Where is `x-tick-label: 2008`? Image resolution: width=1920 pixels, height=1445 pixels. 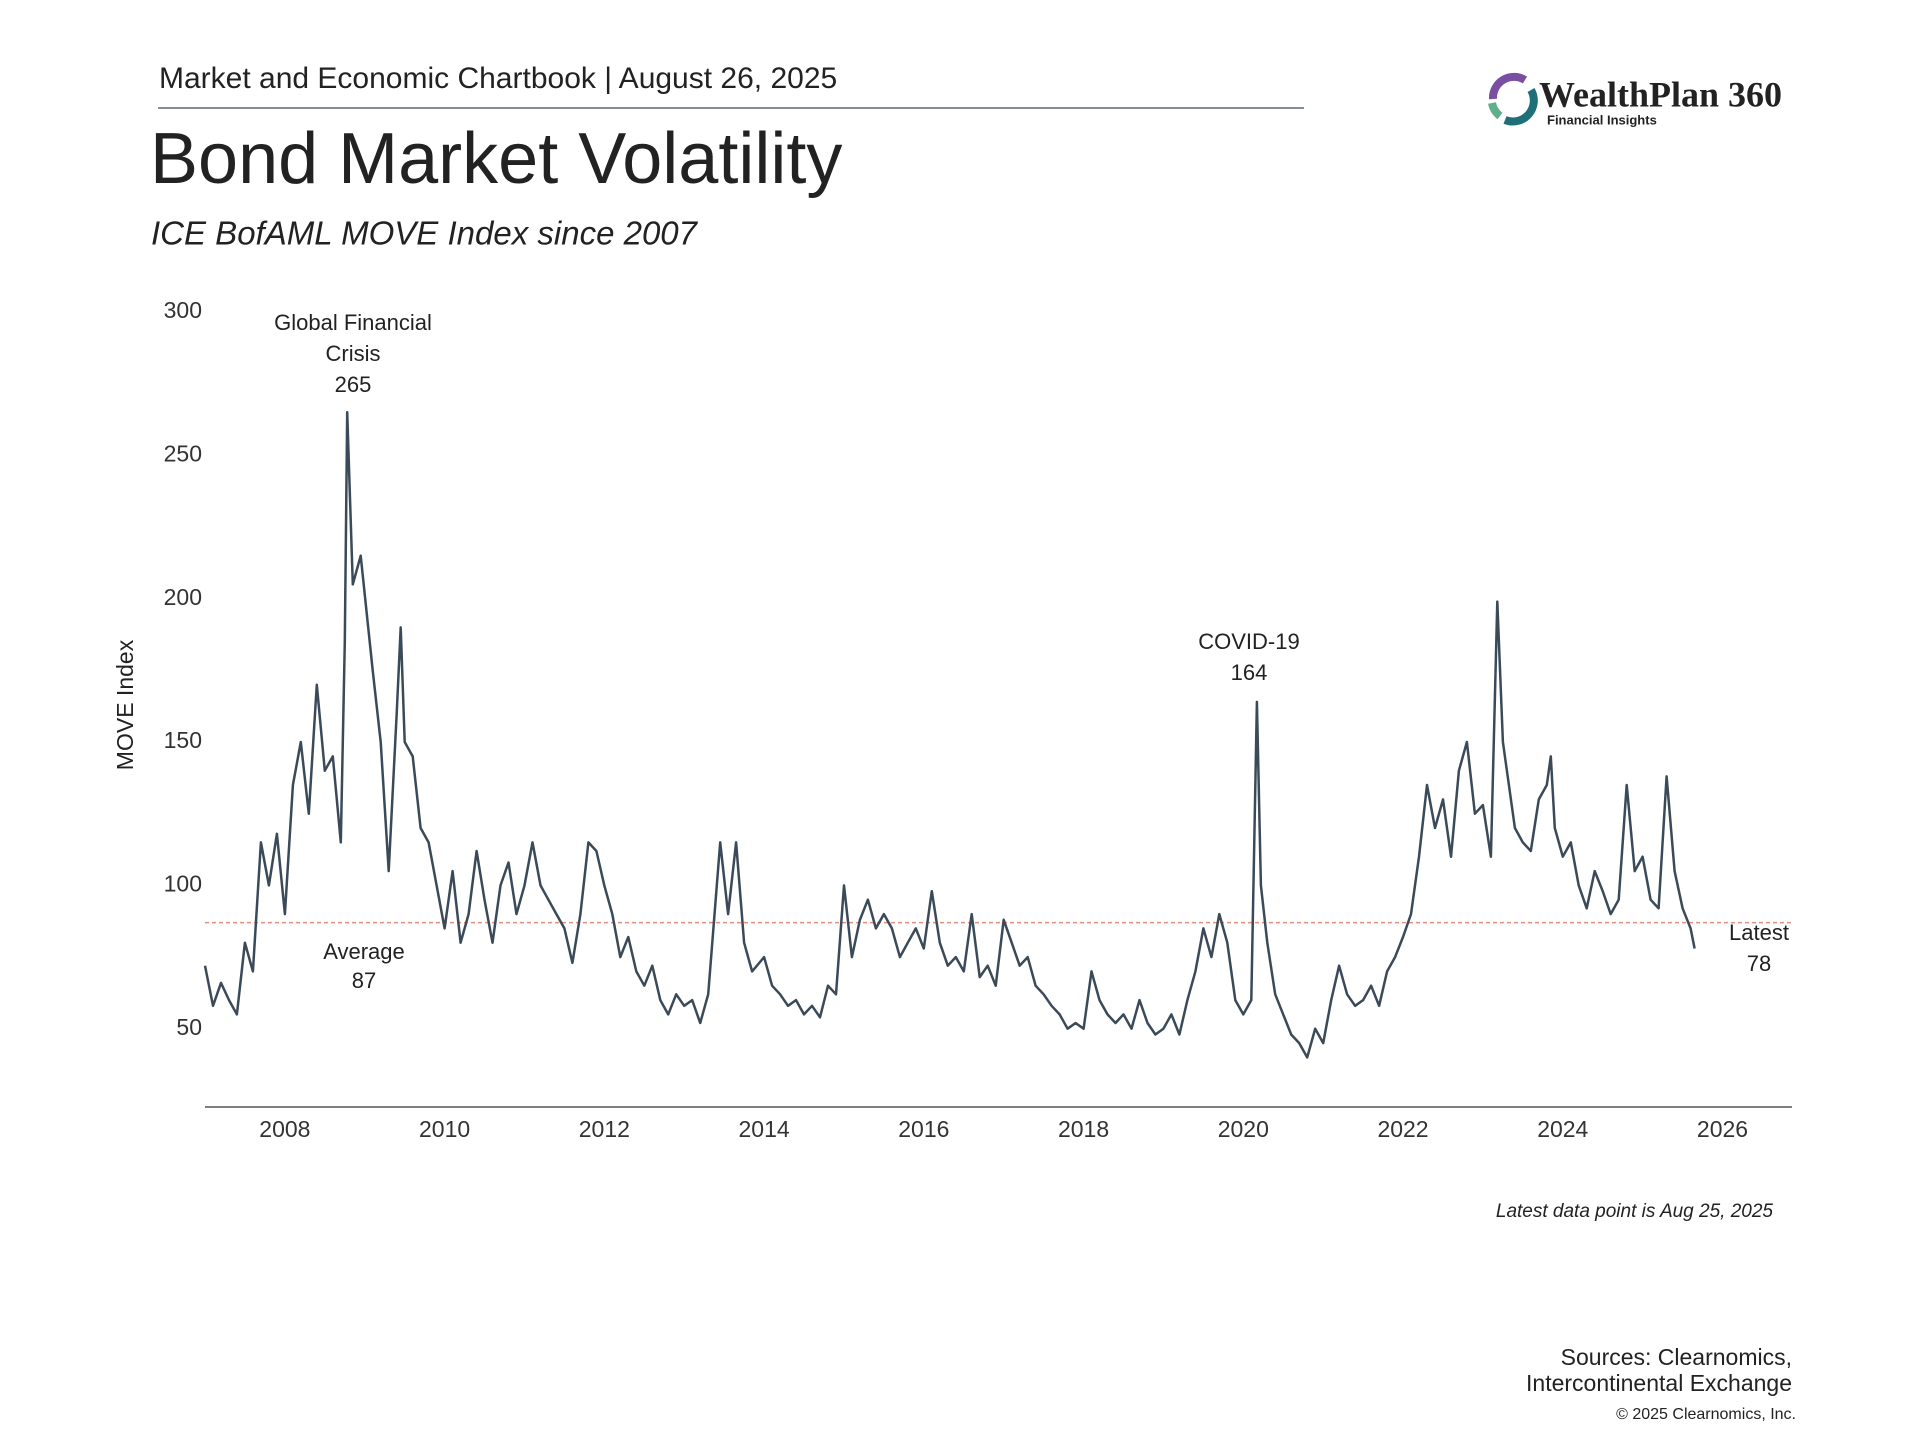 x-tick-label: 2008 is located at coordinates (284, 1129).